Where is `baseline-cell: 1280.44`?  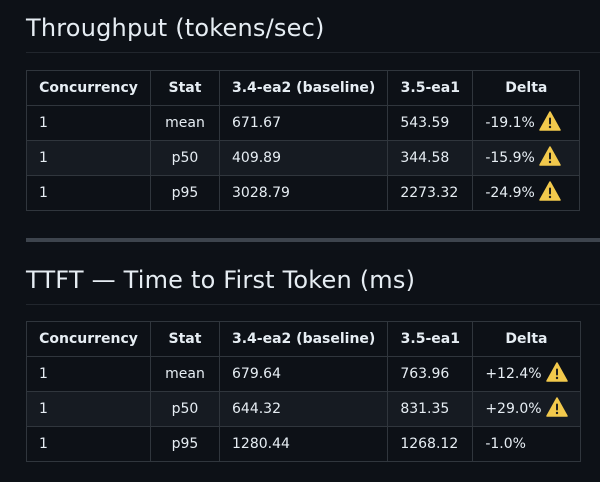 baseline-cell: 1280.44 is located at coordinates (303, 444).